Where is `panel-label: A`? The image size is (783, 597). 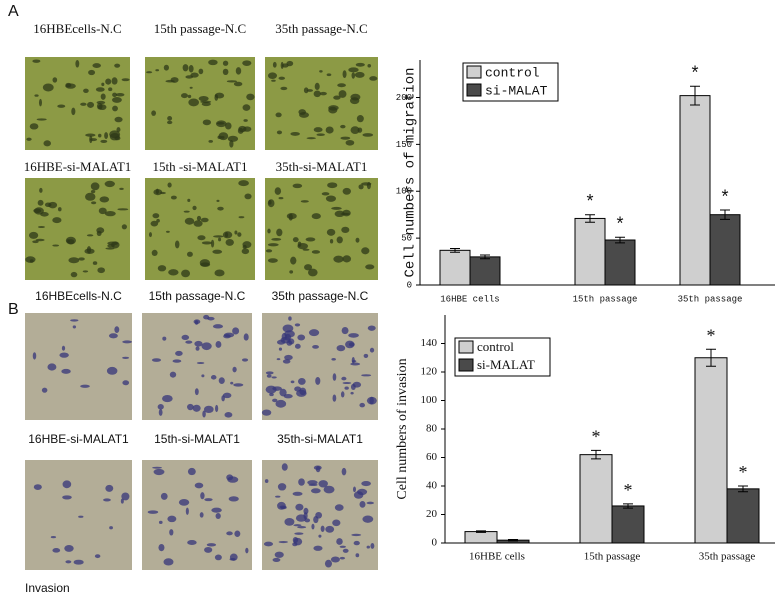
panel-label: A is located at coordinates (13, 11).